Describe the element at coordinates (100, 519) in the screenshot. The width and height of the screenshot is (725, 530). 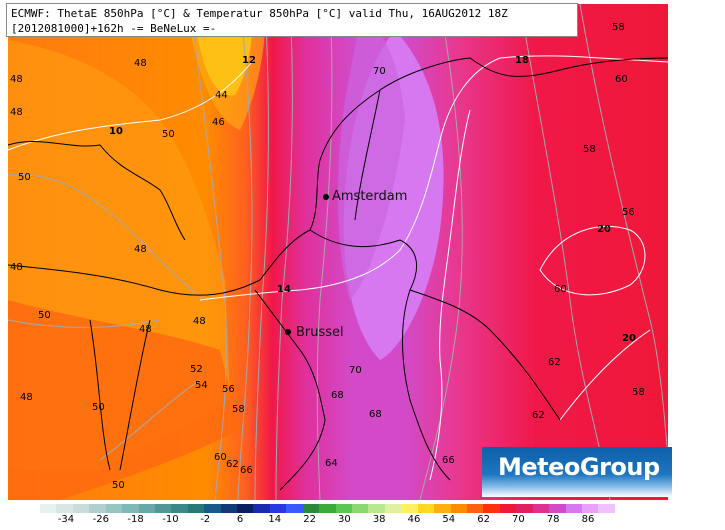
I see `scale-tick-label: -26` at that location.